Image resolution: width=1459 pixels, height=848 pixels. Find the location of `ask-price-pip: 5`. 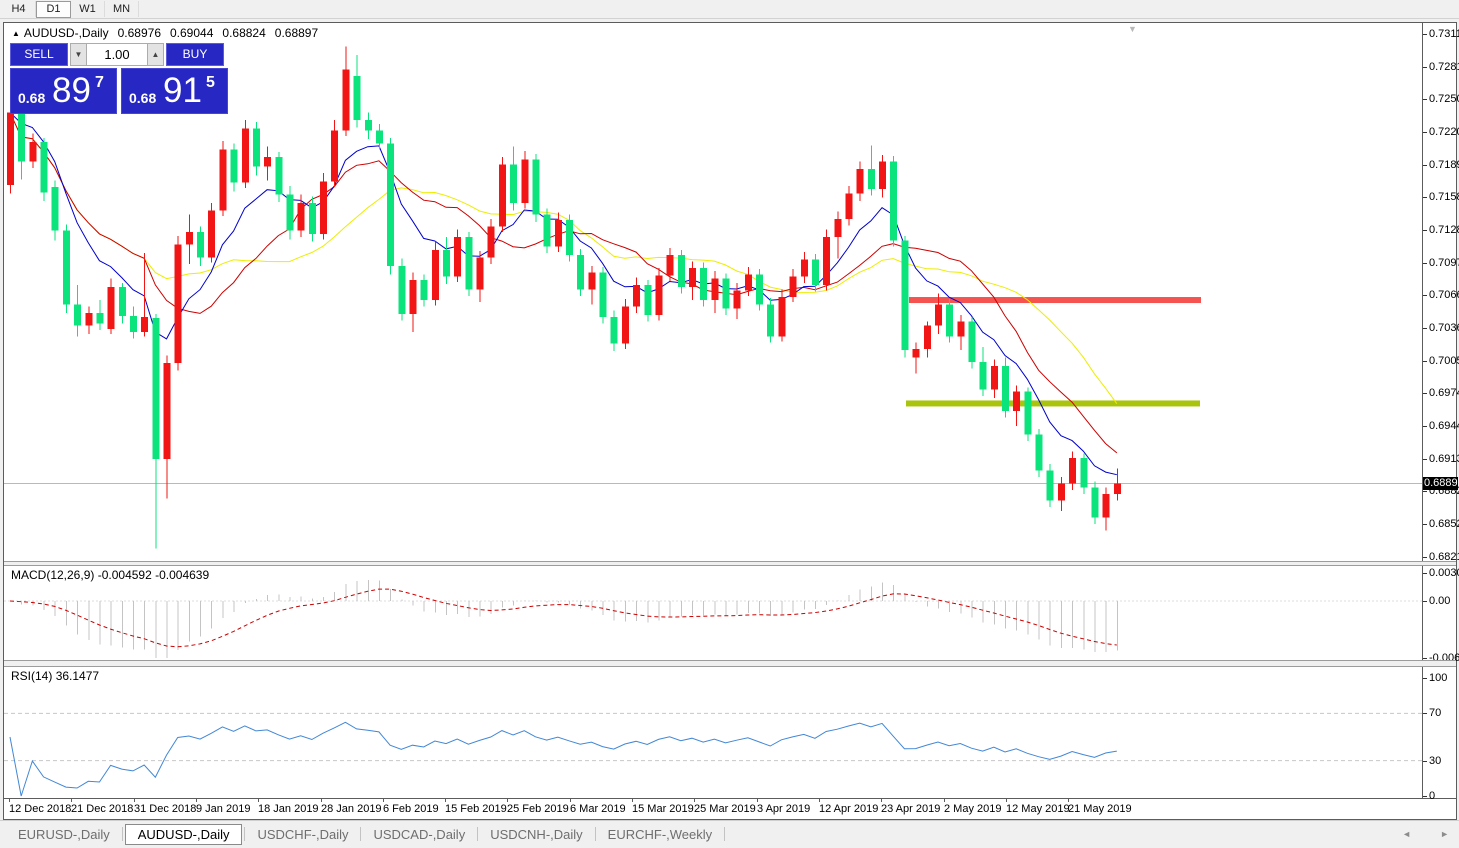

ask-price-pip: 5 is located at coordinates (210, 82).